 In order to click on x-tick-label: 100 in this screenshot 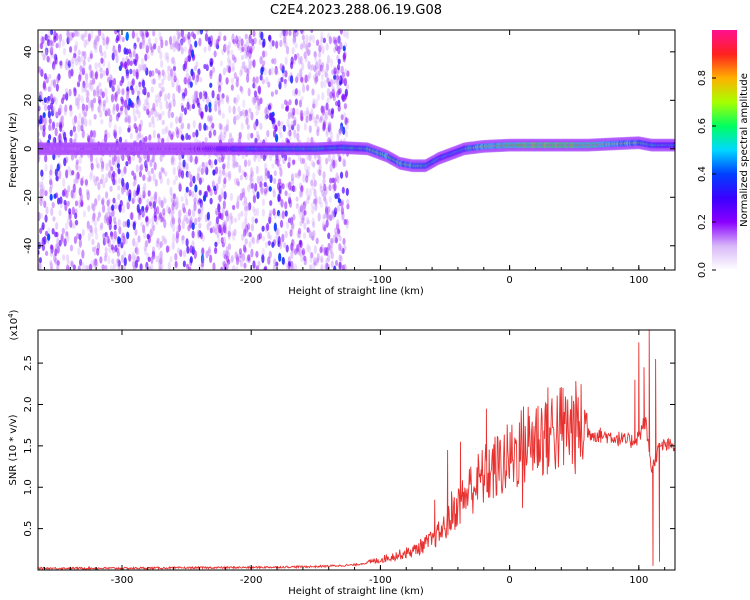, I will do `click(638, 580)`.